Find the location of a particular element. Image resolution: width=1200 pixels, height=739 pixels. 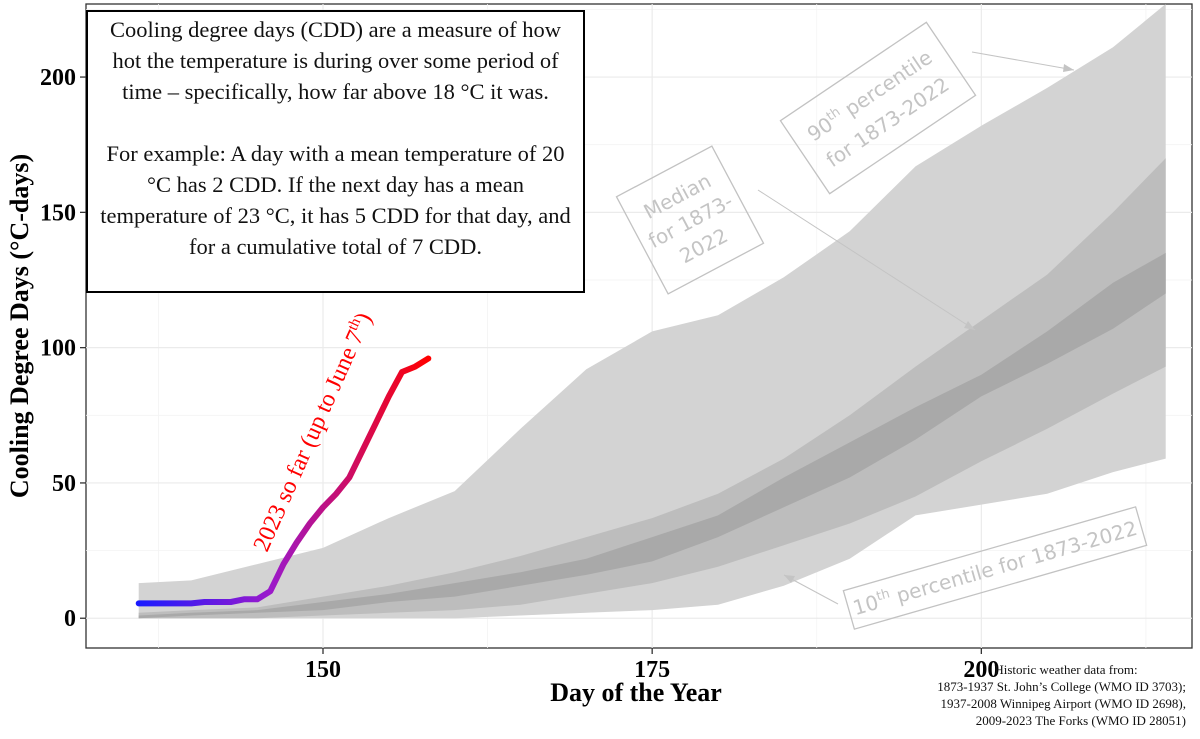

annotation-10th-arrowhead is located at coordinates (789, 579).